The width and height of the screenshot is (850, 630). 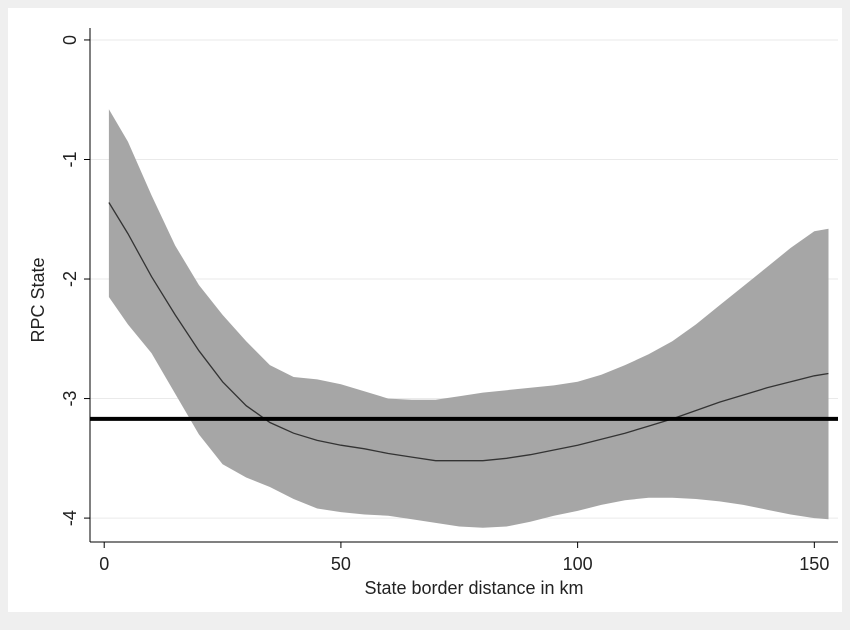 I want to click on x-tick-label: 100, so click(x=578, y=564).